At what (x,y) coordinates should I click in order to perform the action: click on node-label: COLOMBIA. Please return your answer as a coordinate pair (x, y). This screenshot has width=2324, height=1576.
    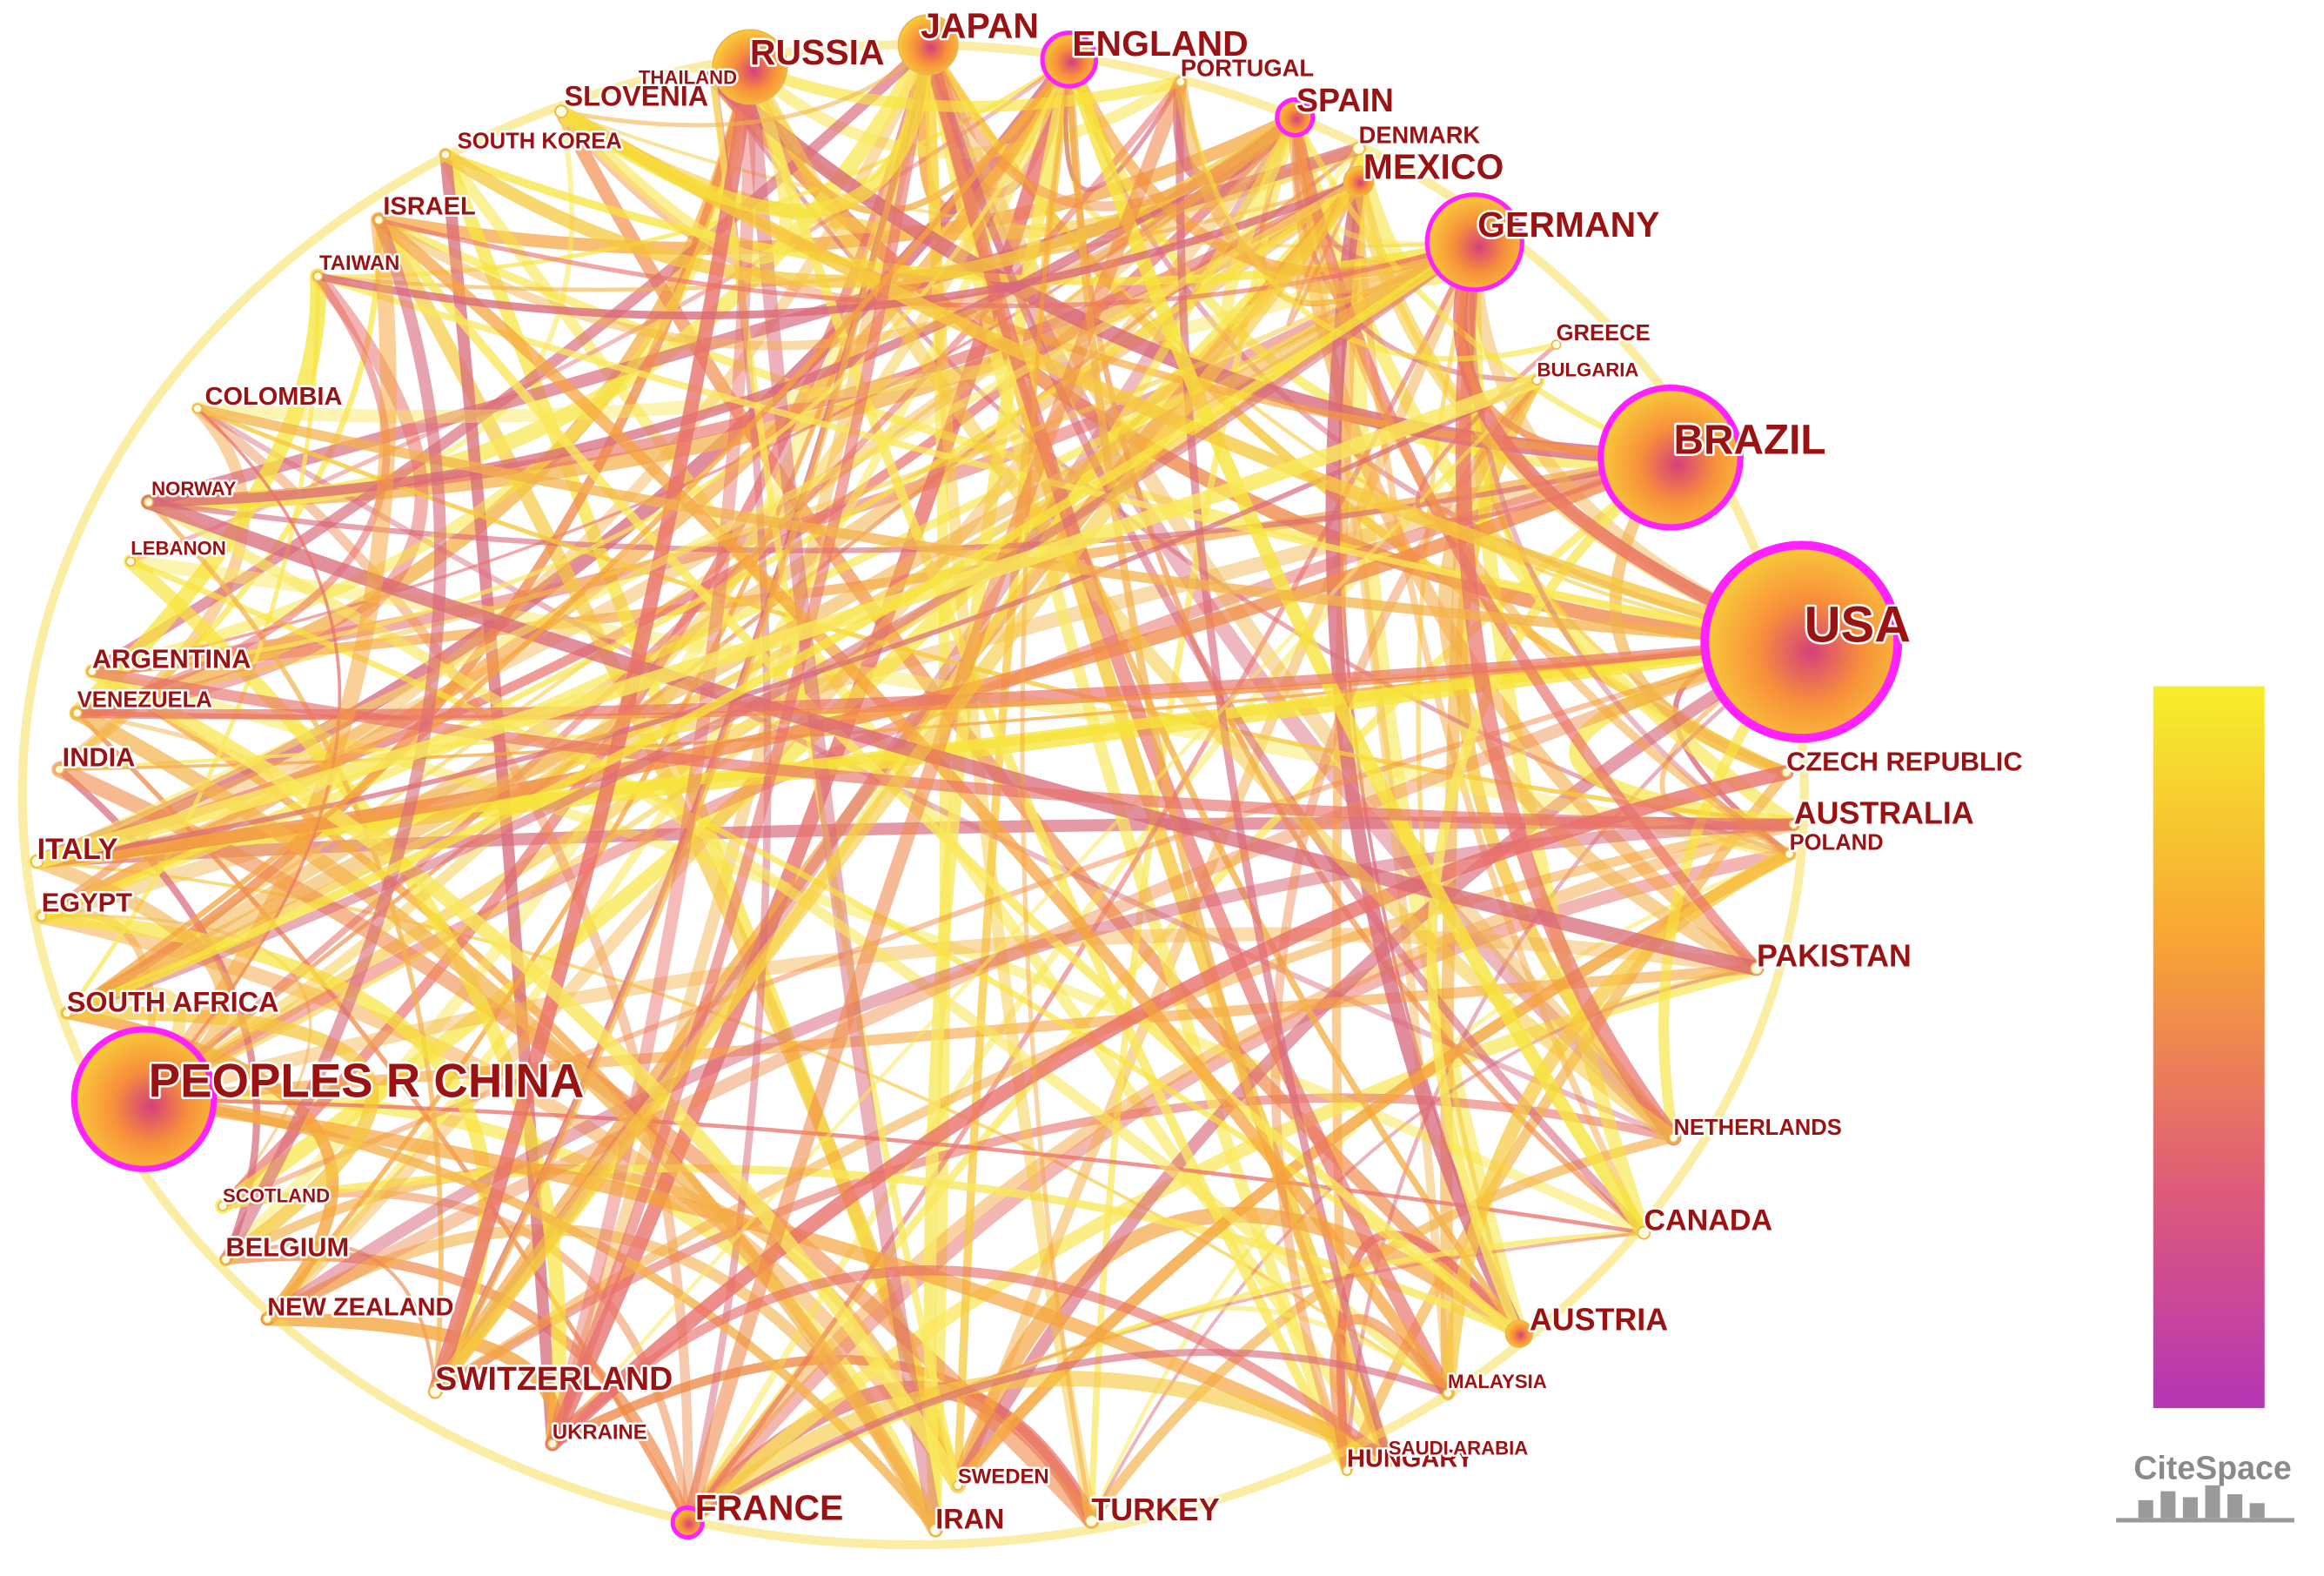
    Looking at the image, I should click on (274, 397).